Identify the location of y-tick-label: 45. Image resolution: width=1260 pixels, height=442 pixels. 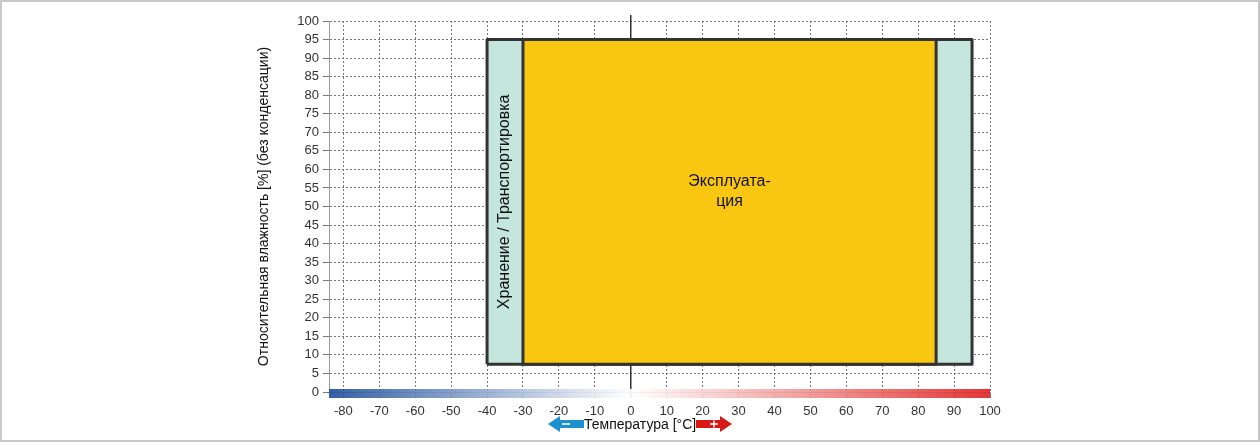
(311, 224).